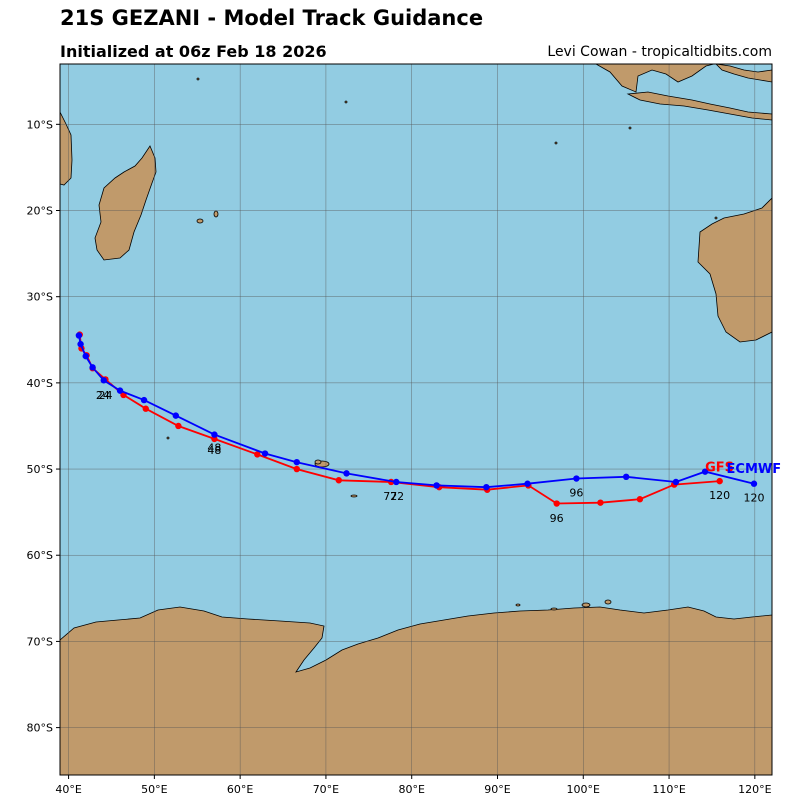 The image size is (800, 800). Describe the element at coordinates (240, 789) in the screenshot. I see `lon-tick-label-2: 60°E` at that location.